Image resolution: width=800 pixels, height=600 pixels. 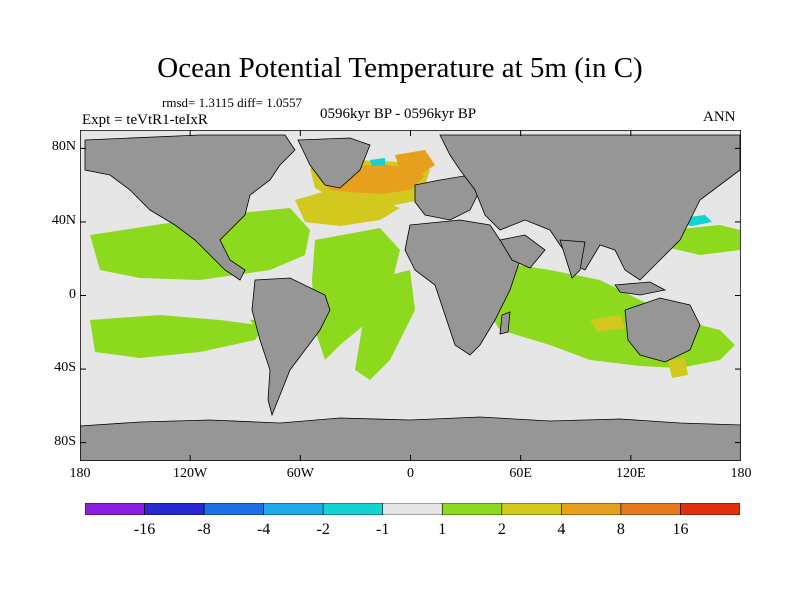 What do you see at coordinates (505, 323) in the screenshot?
I see `madagascar` at bounding box center [505, 323].